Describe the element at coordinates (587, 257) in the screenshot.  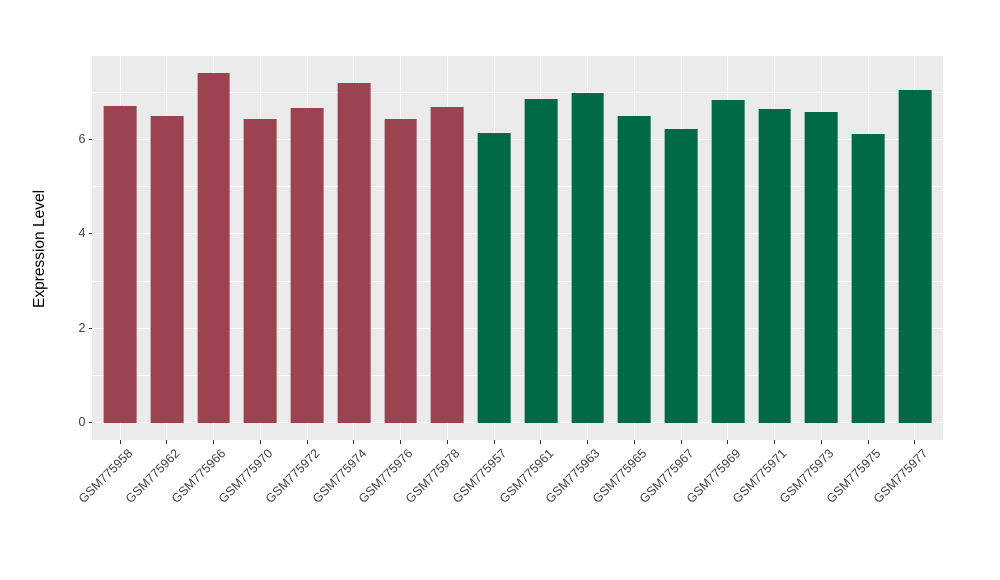
I see `bar-GSM775963` at that location.